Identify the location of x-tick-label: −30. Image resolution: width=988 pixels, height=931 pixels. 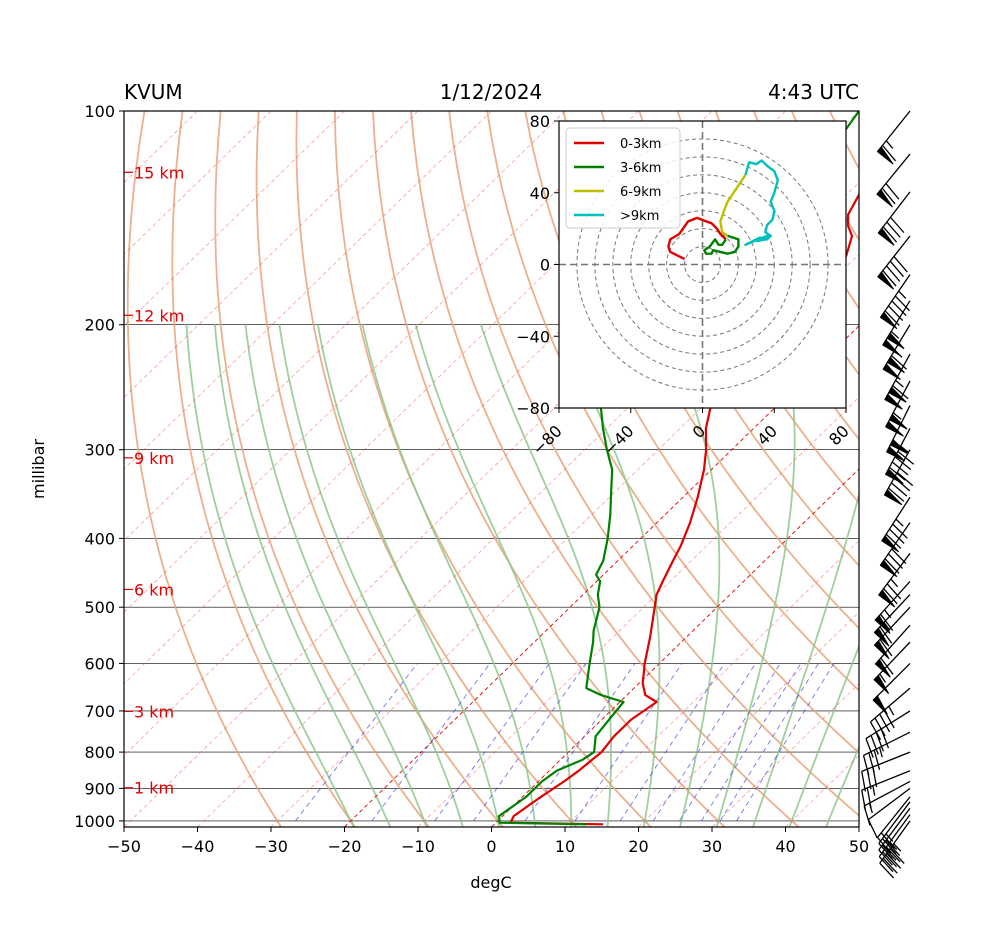
(271, 846).